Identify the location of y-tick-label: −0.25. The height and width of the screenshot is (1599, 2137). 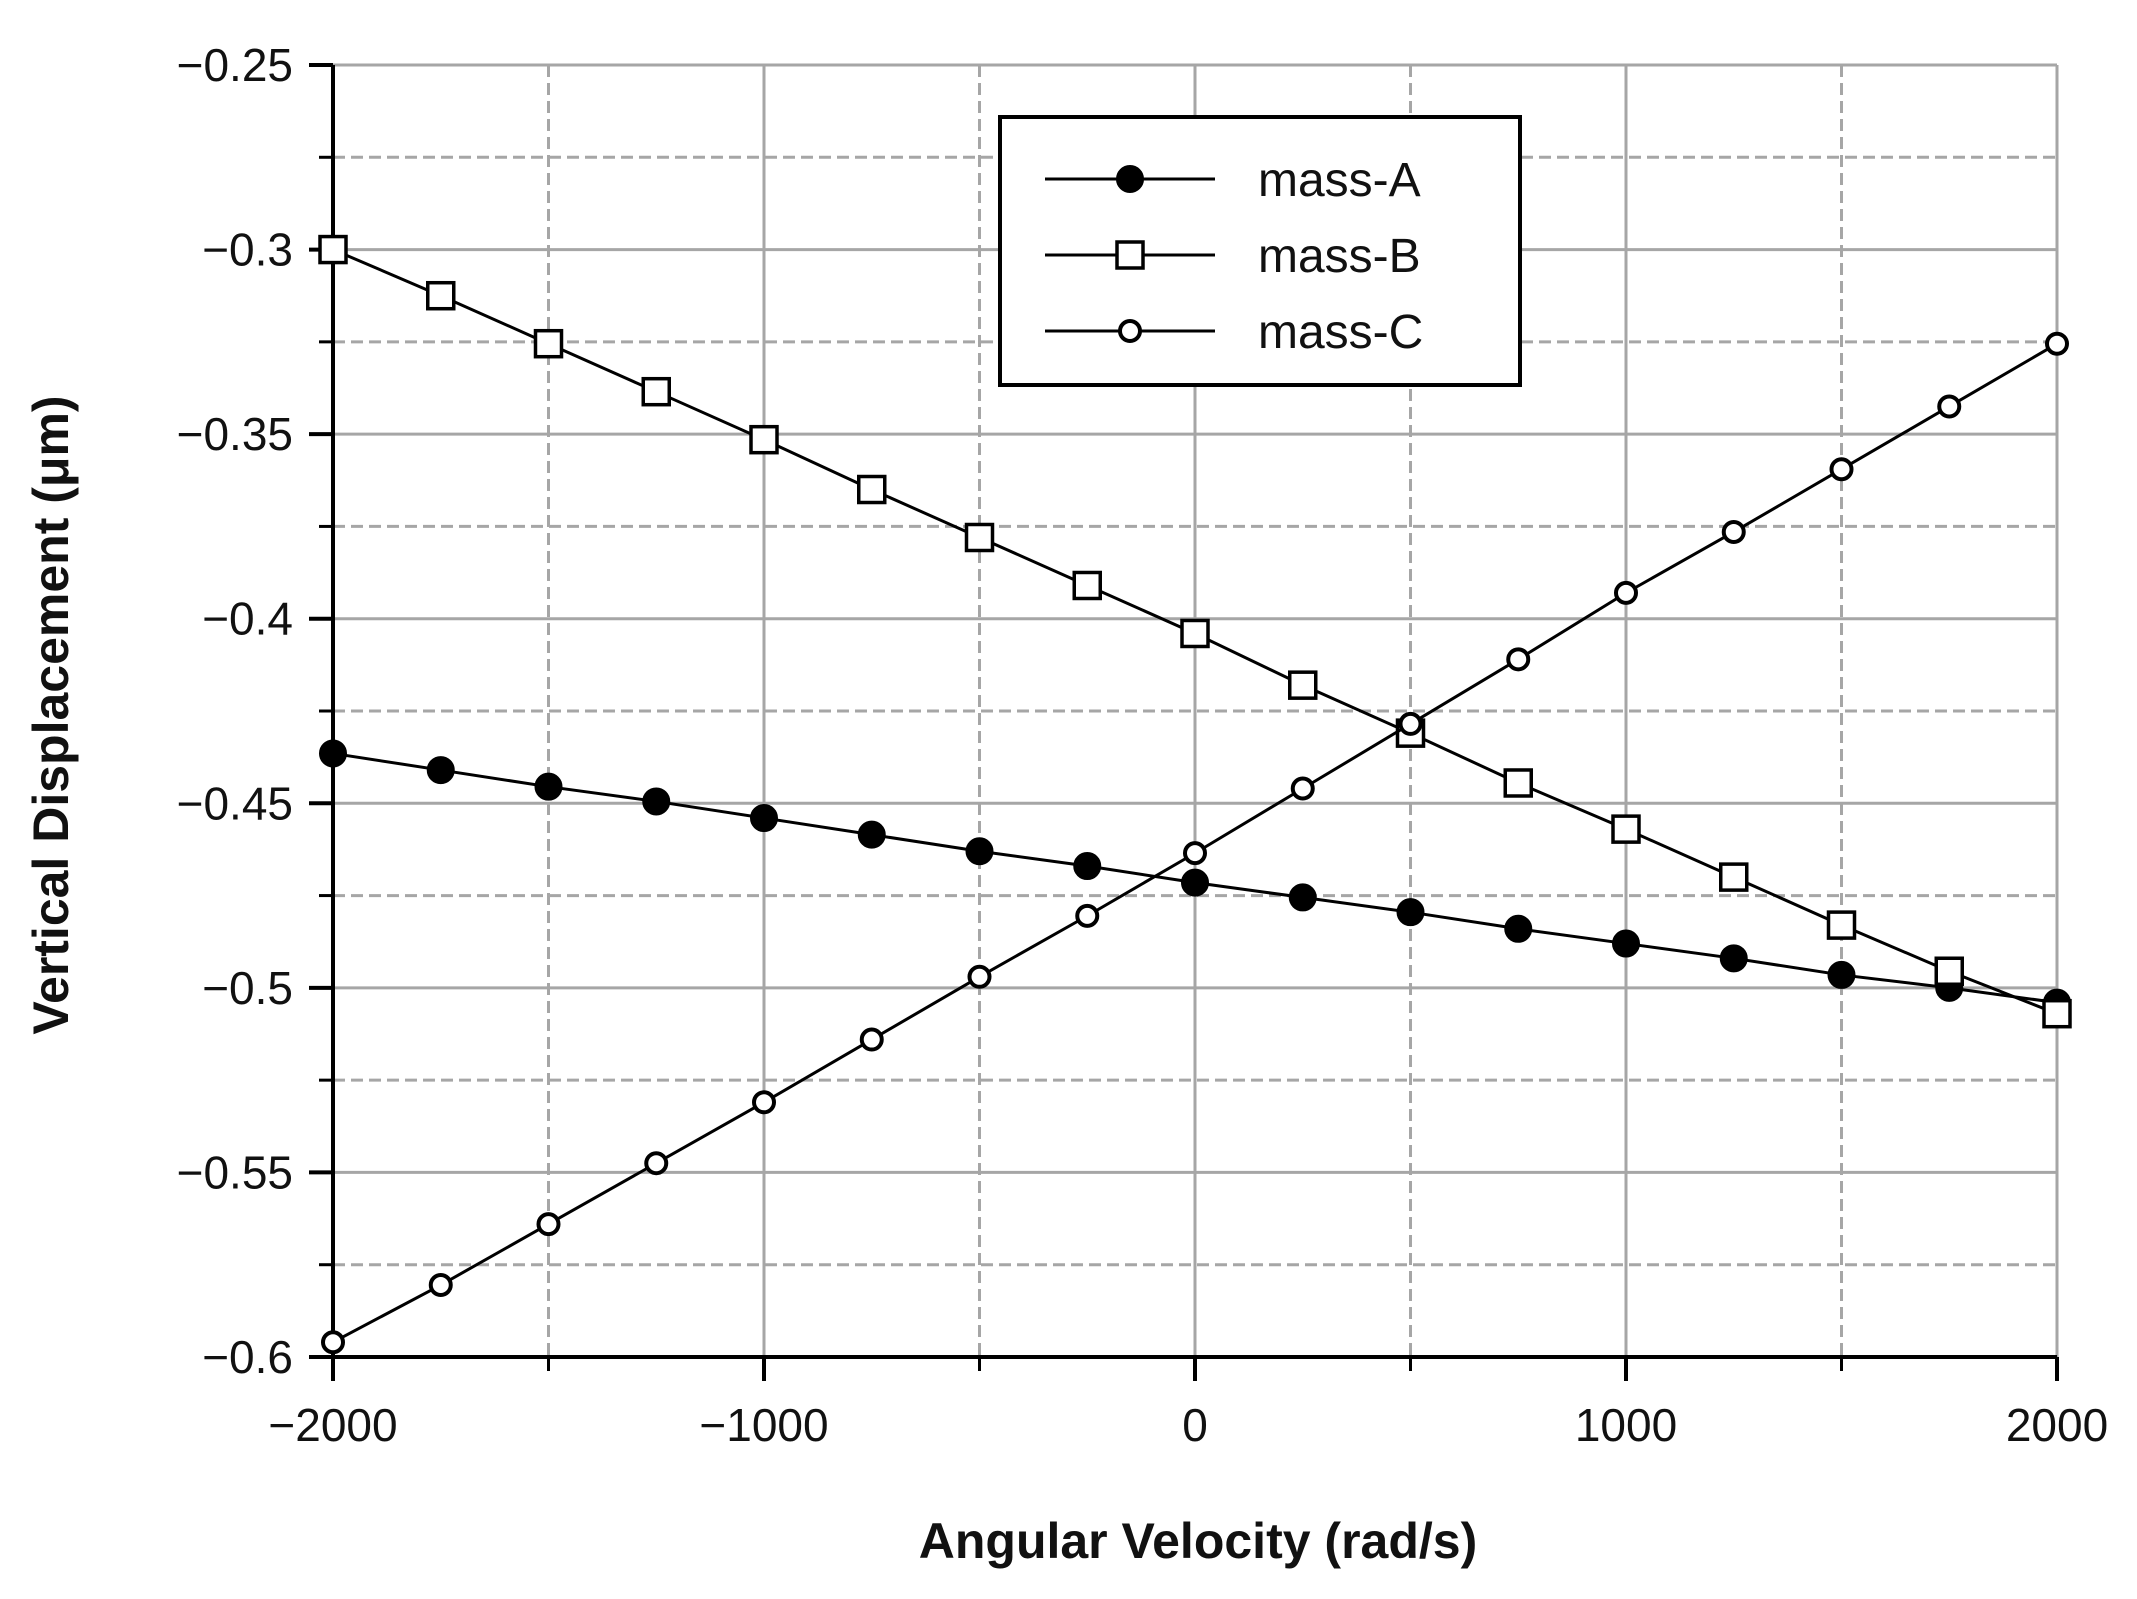
(235, 65).